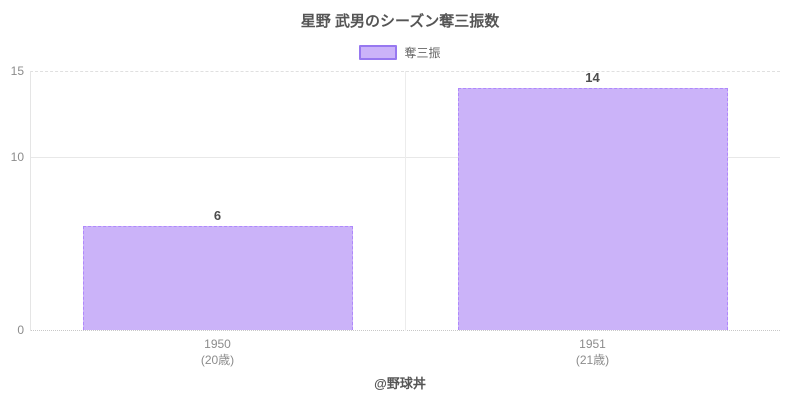  Describe the element at coordinates (592, 344) in the screenshot. I see `x-tick-label-year: 1951` at that location.